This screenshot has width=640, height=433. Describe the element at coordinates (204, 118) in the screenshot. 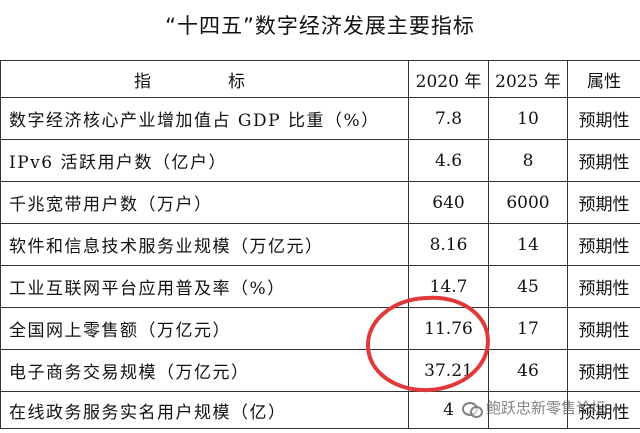

I see `row-name: 数字经济核心产业增加值占 GDP 比重（%）` at that location.